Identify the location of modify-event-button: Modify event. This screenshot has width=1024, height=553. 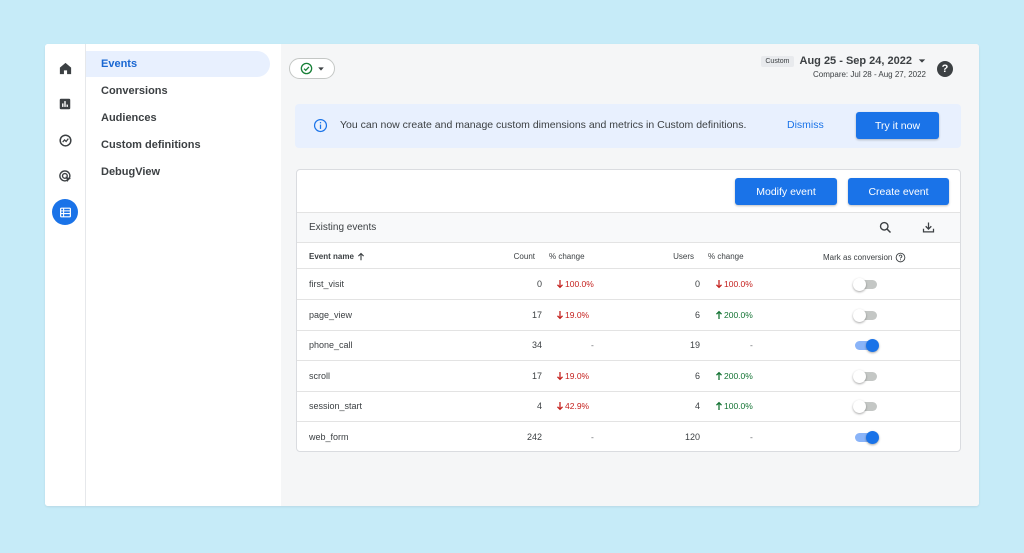
(786, 191).